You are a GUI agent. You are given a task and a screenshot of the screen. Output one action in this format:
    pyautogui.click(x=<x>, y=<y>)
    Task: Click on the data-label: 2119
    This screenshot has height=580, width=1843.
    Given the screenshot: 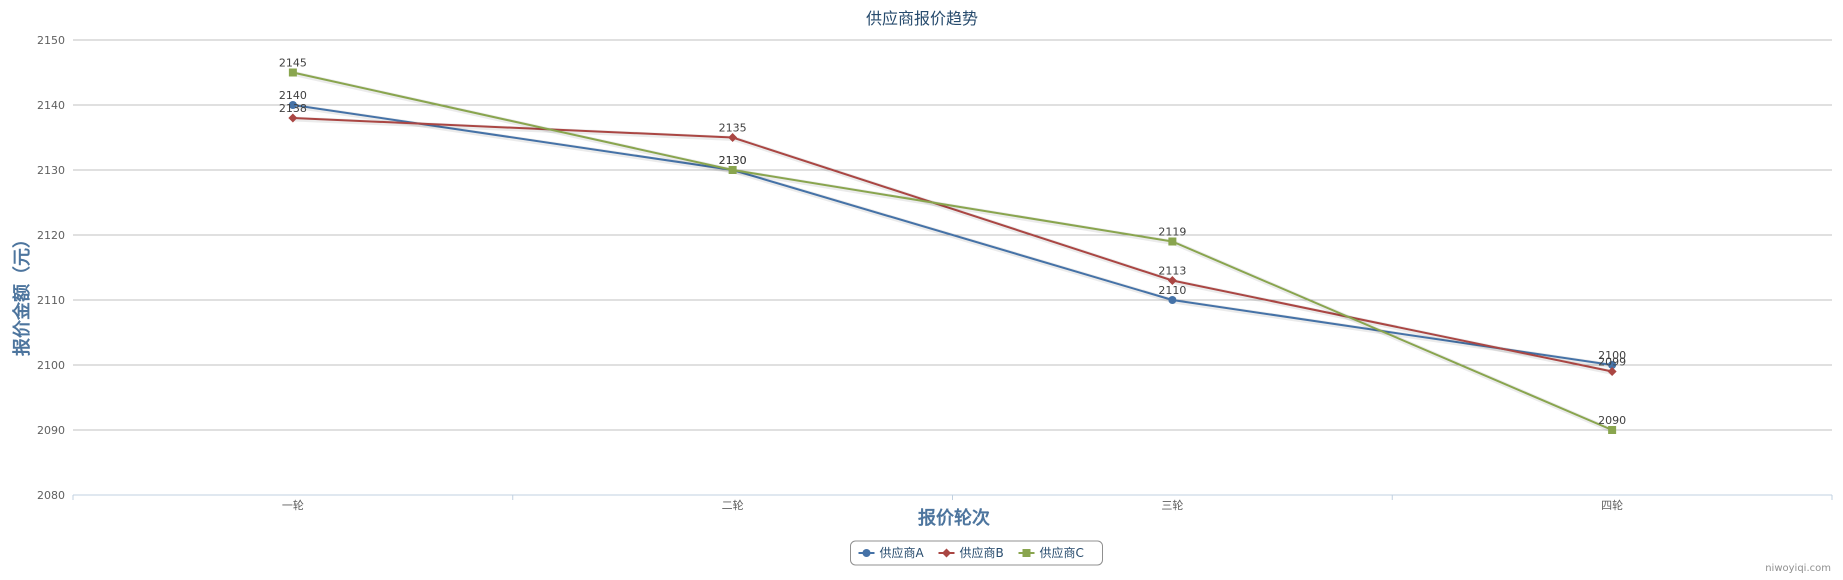 What is the action you would take?
    pyautogui.click(x=1172, y=232)
    